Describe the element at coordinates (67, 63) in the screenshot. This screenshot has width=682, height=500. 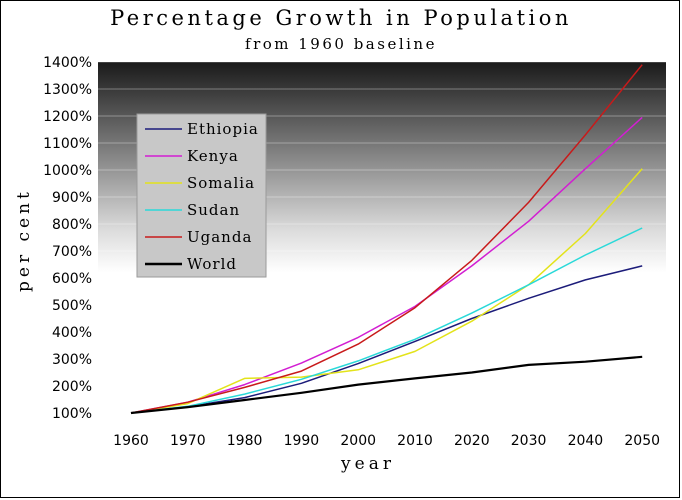
I see `y-tick-label: 1400%` at that location.